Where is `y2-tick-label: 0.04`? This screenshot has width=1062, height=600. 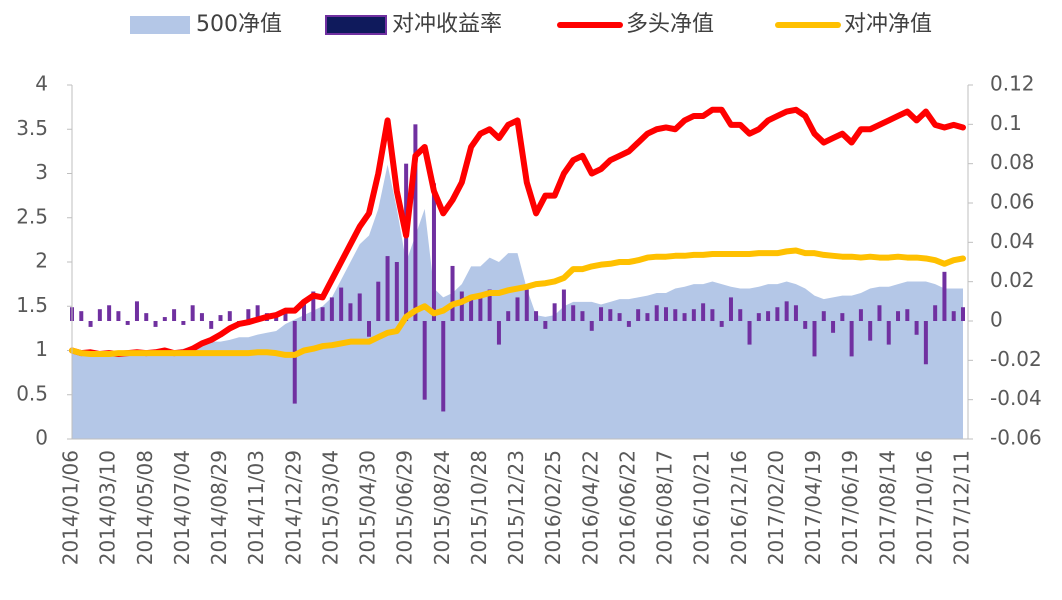 y2-tick-label: 0.04 is located at coordinates (1012, 241).